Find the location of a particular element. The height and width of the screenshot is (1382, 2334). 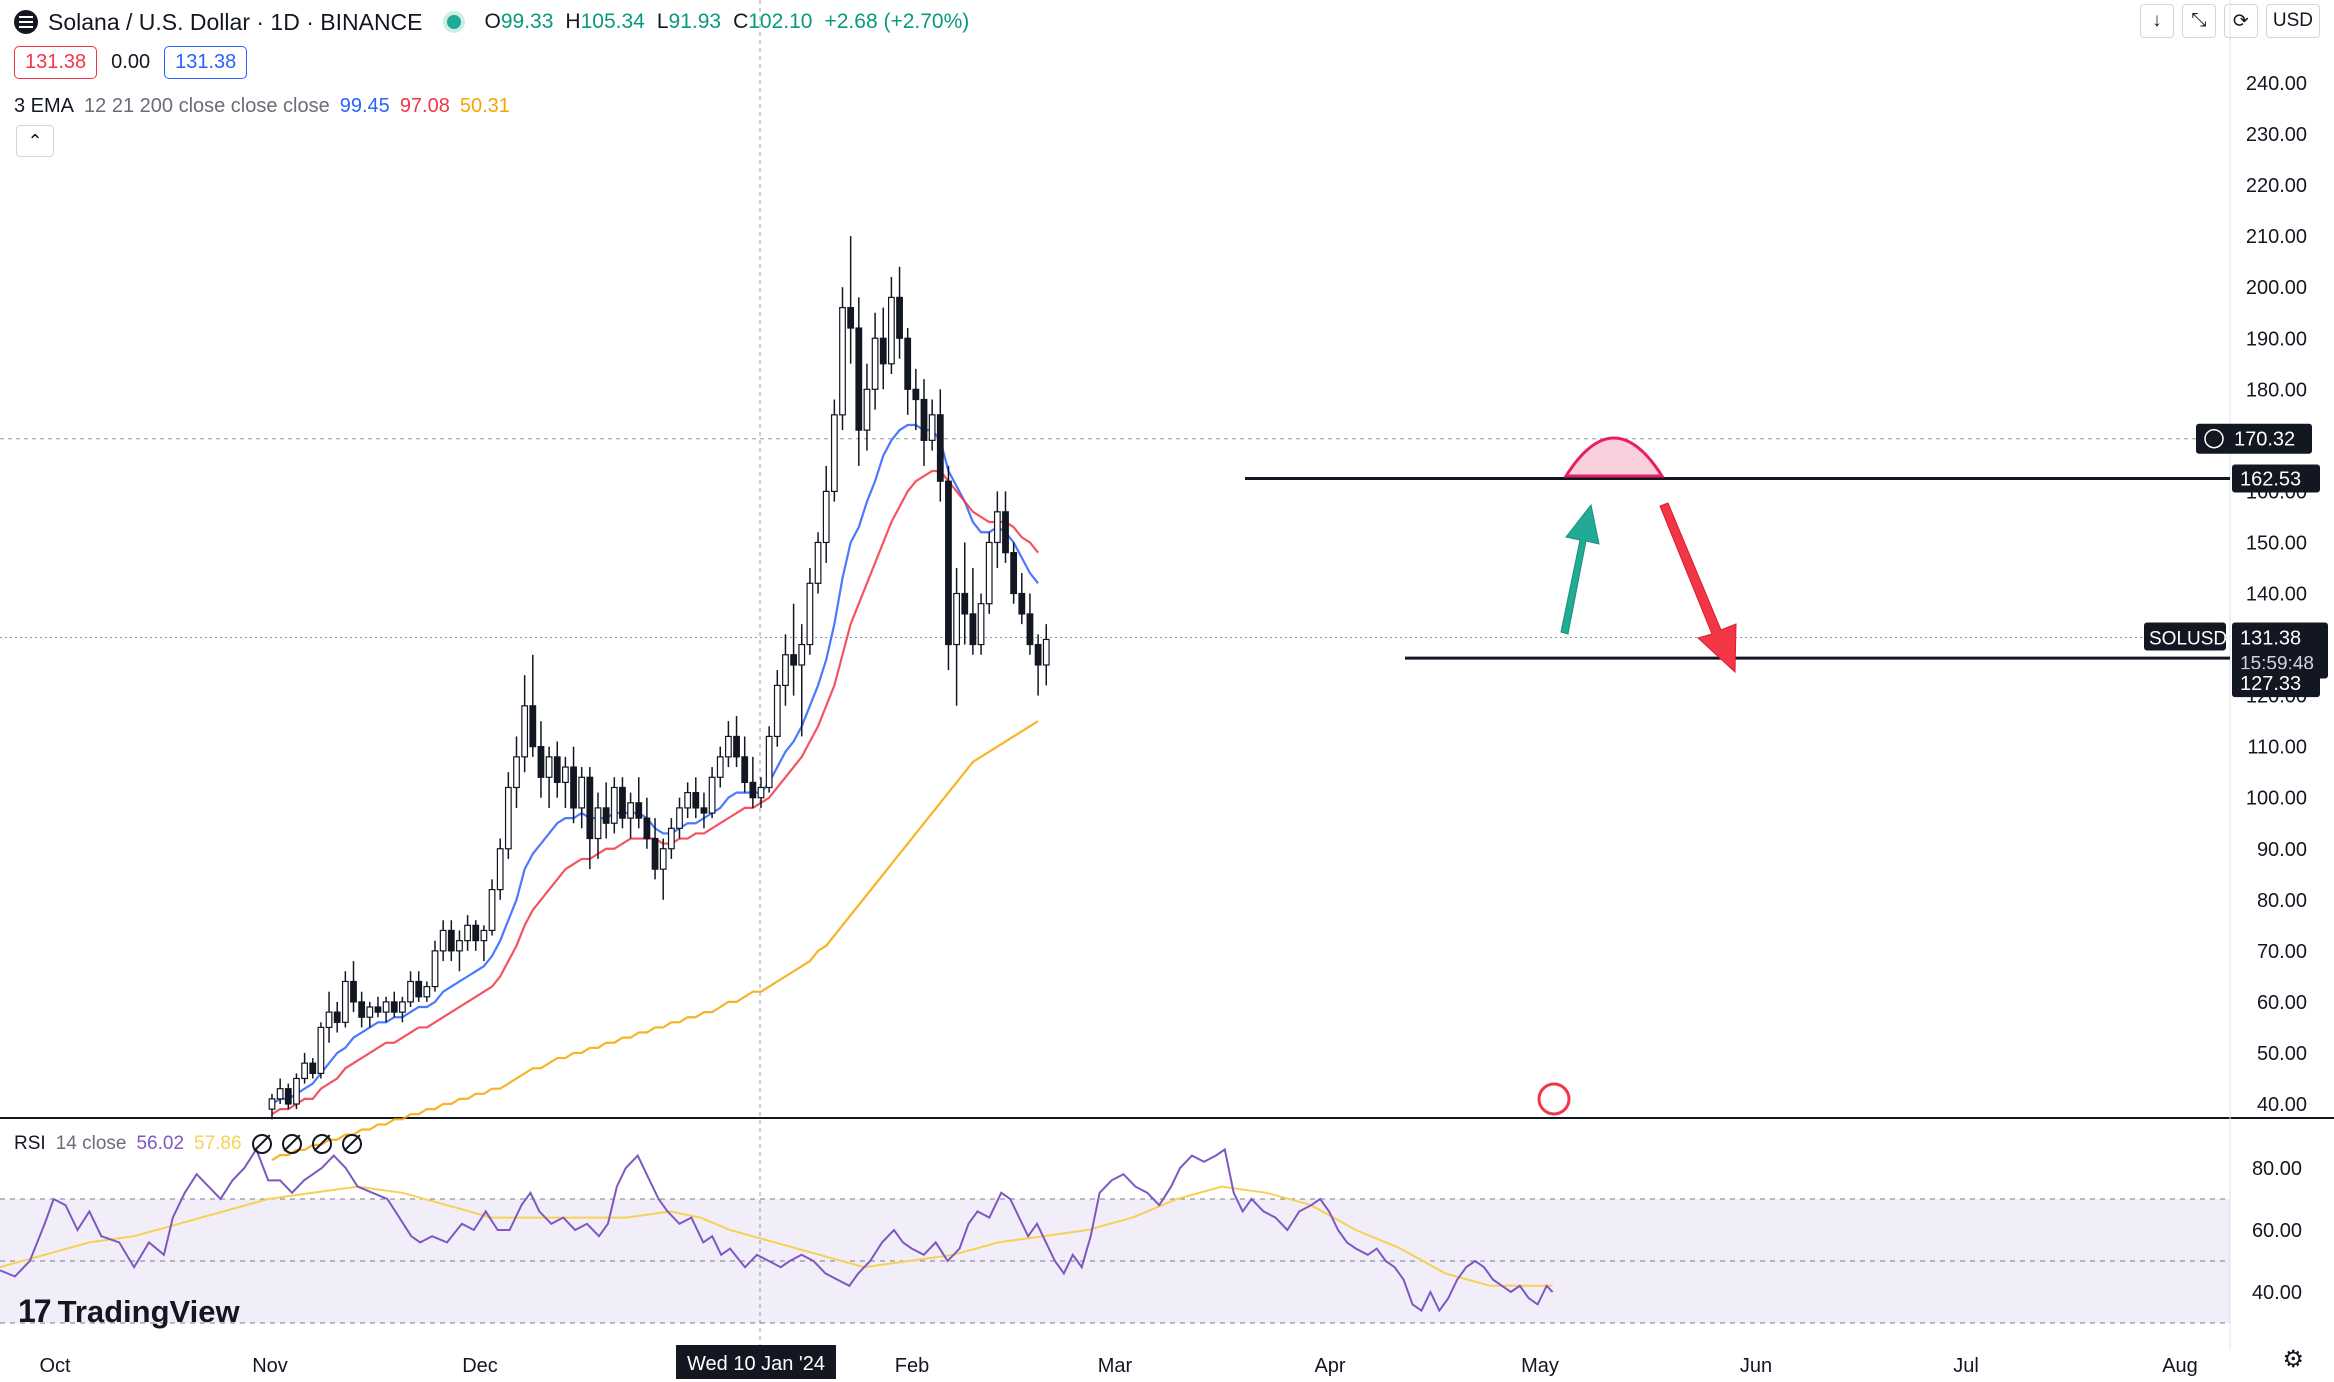

compress-icon: ⤡ is located at coordinates (2198, 21).